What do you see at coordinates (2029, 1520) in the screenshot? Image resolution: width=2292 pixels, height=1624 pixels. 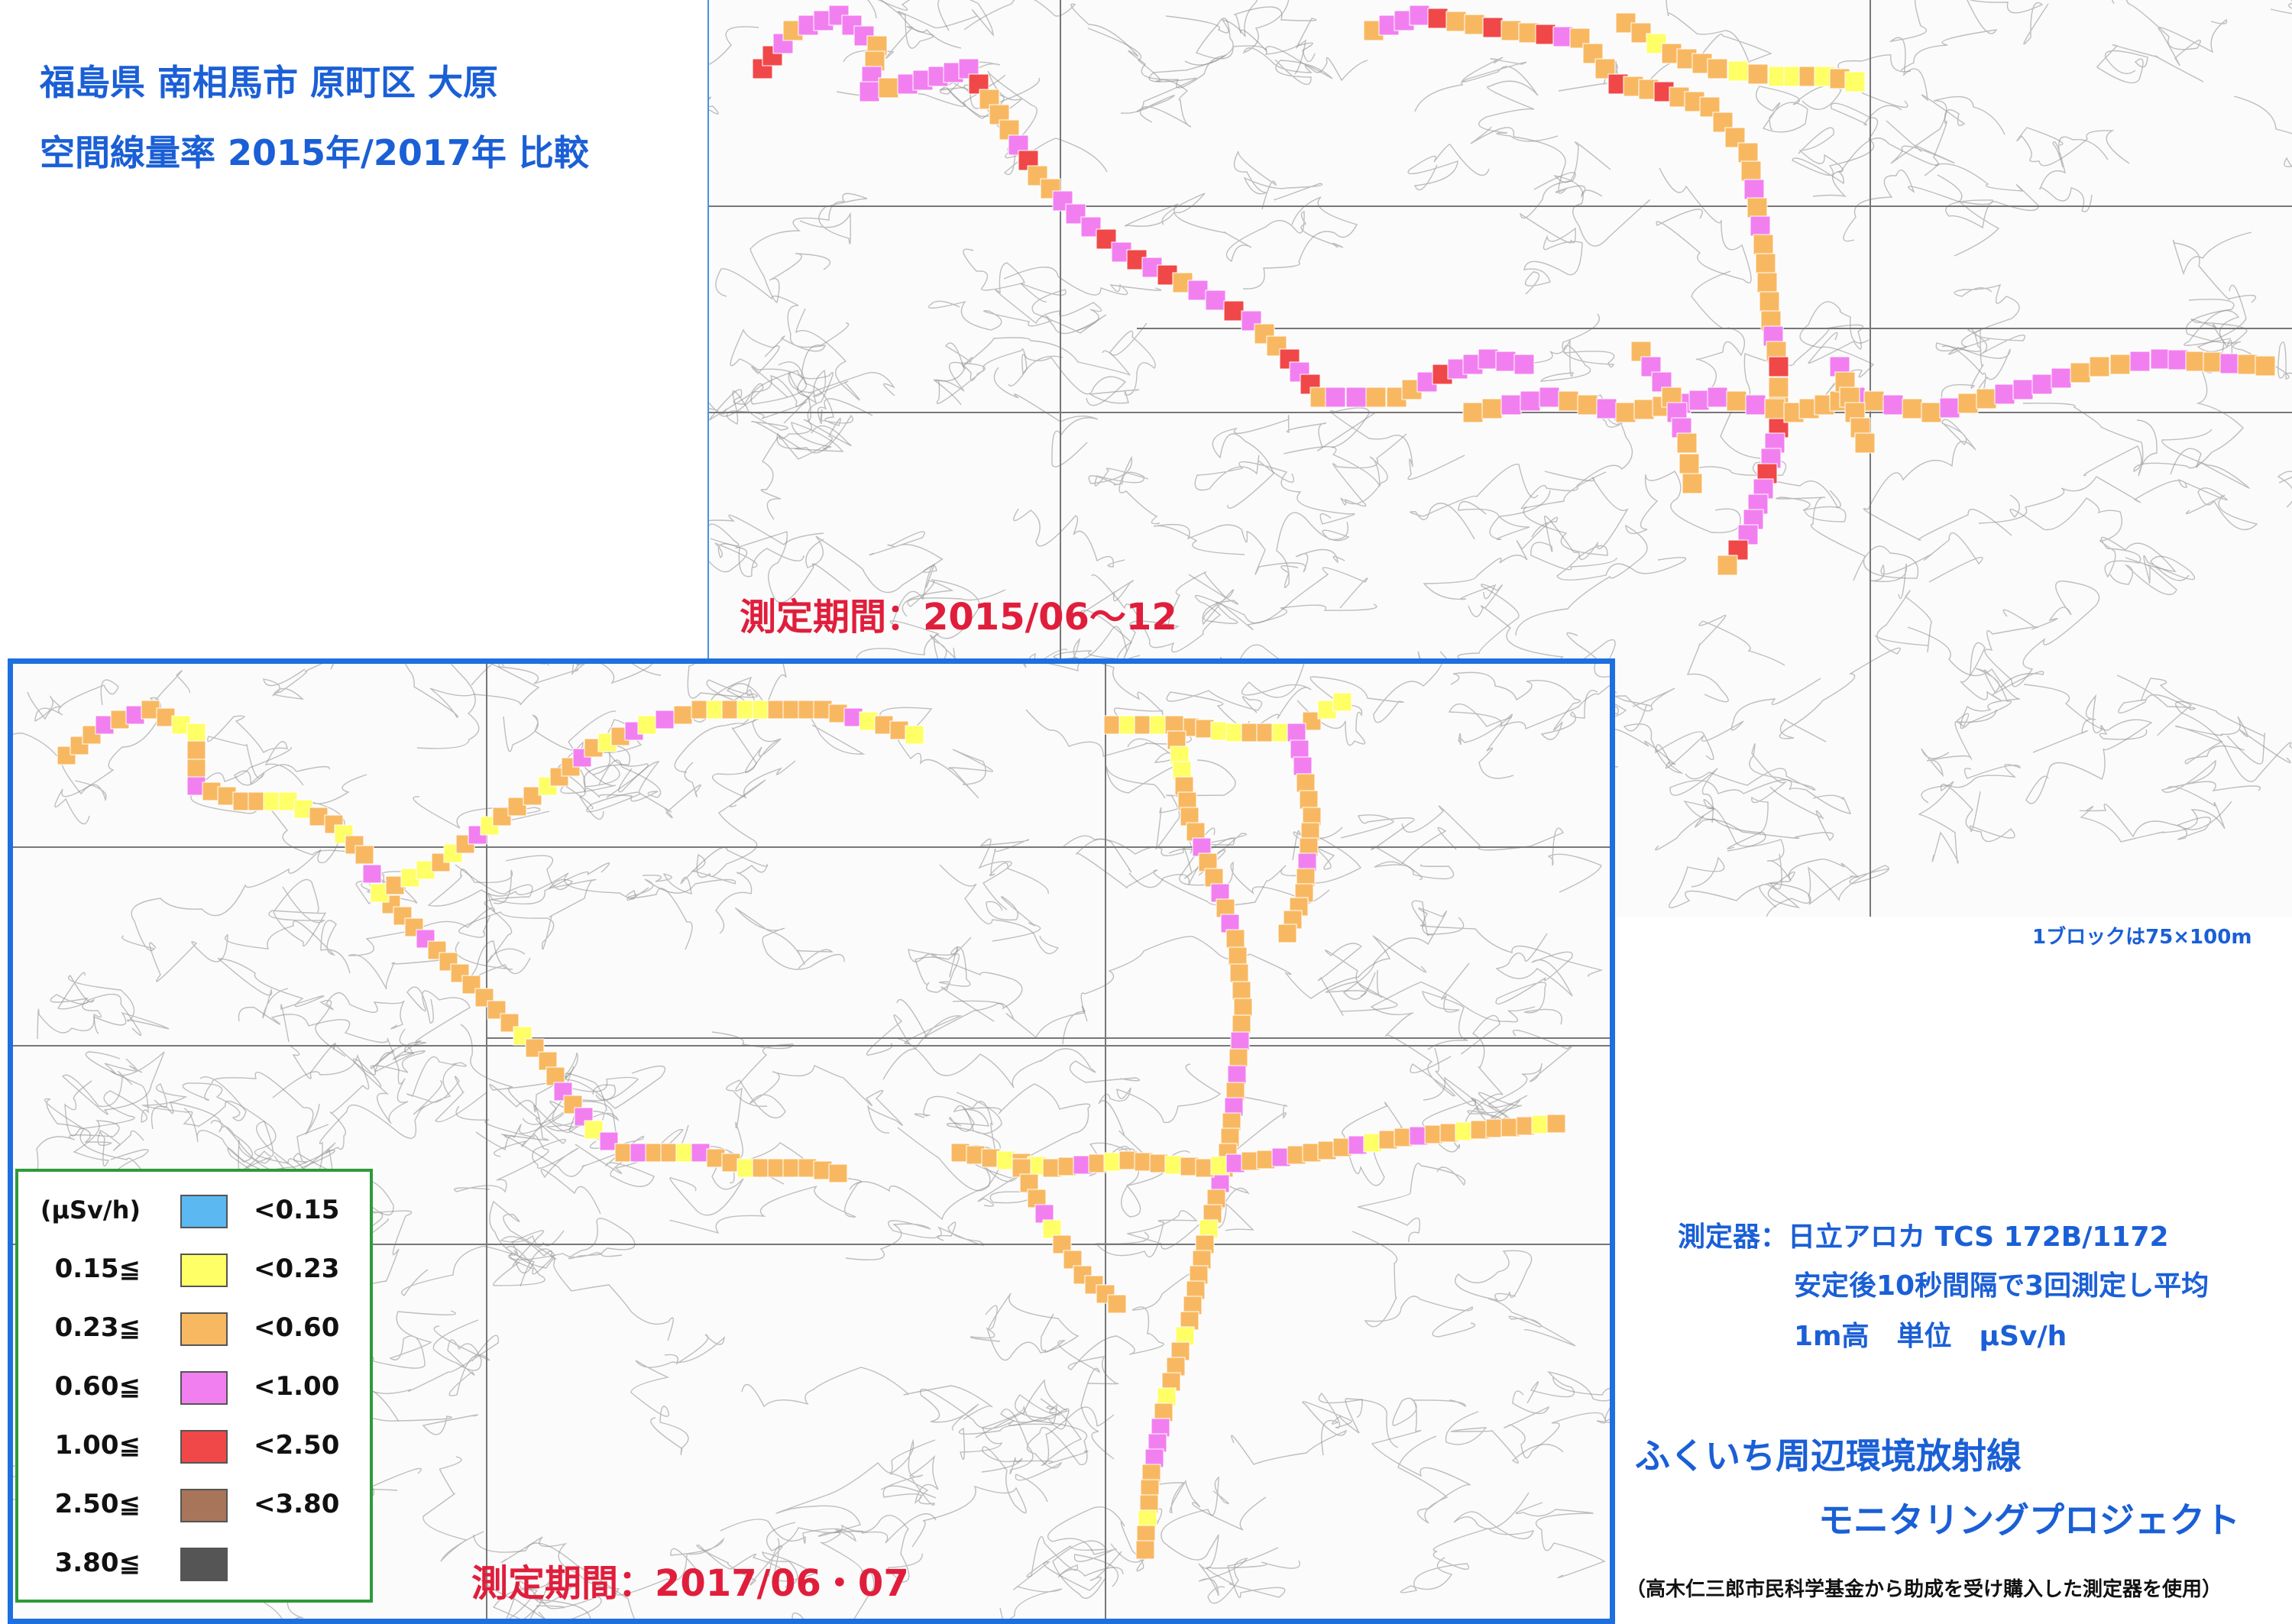 I see `project-name-line2: モニタリングプロジェクト` at bounding box center [2029, 1520].